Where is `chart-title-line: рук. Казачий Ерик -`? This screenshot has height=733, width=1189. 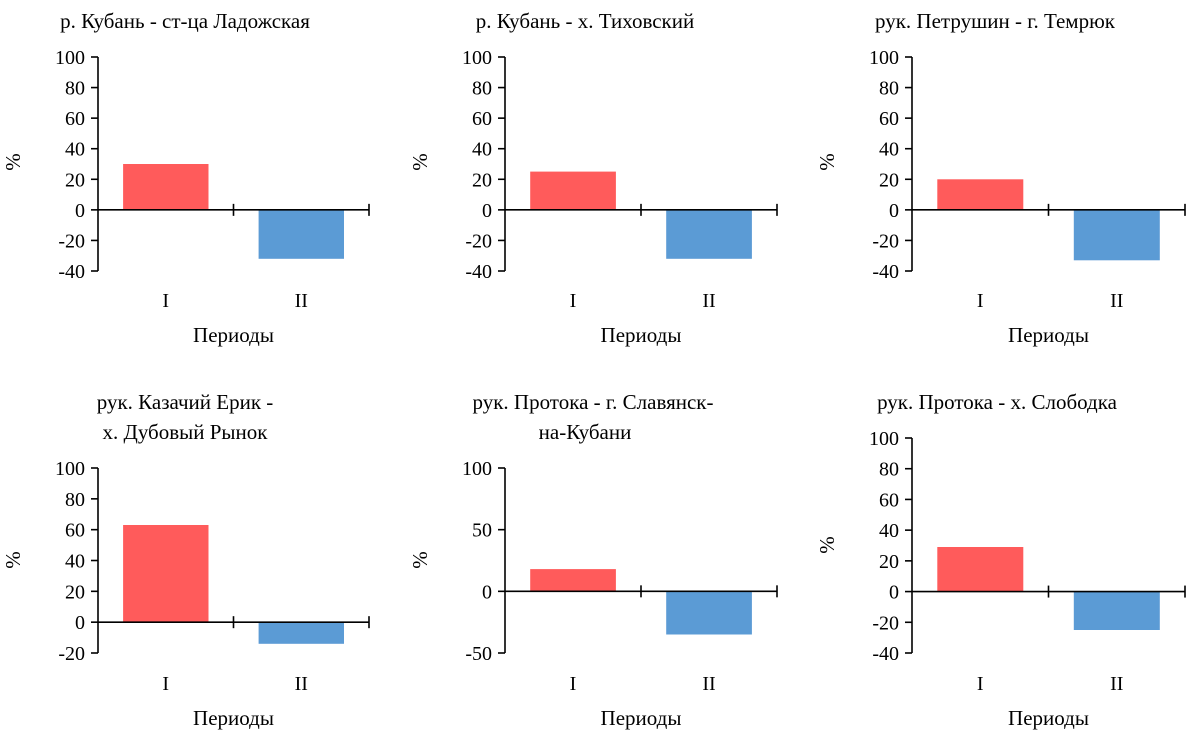 chart-title-line: рук. Казачий Ерик - is located at coordinates (185, 402).